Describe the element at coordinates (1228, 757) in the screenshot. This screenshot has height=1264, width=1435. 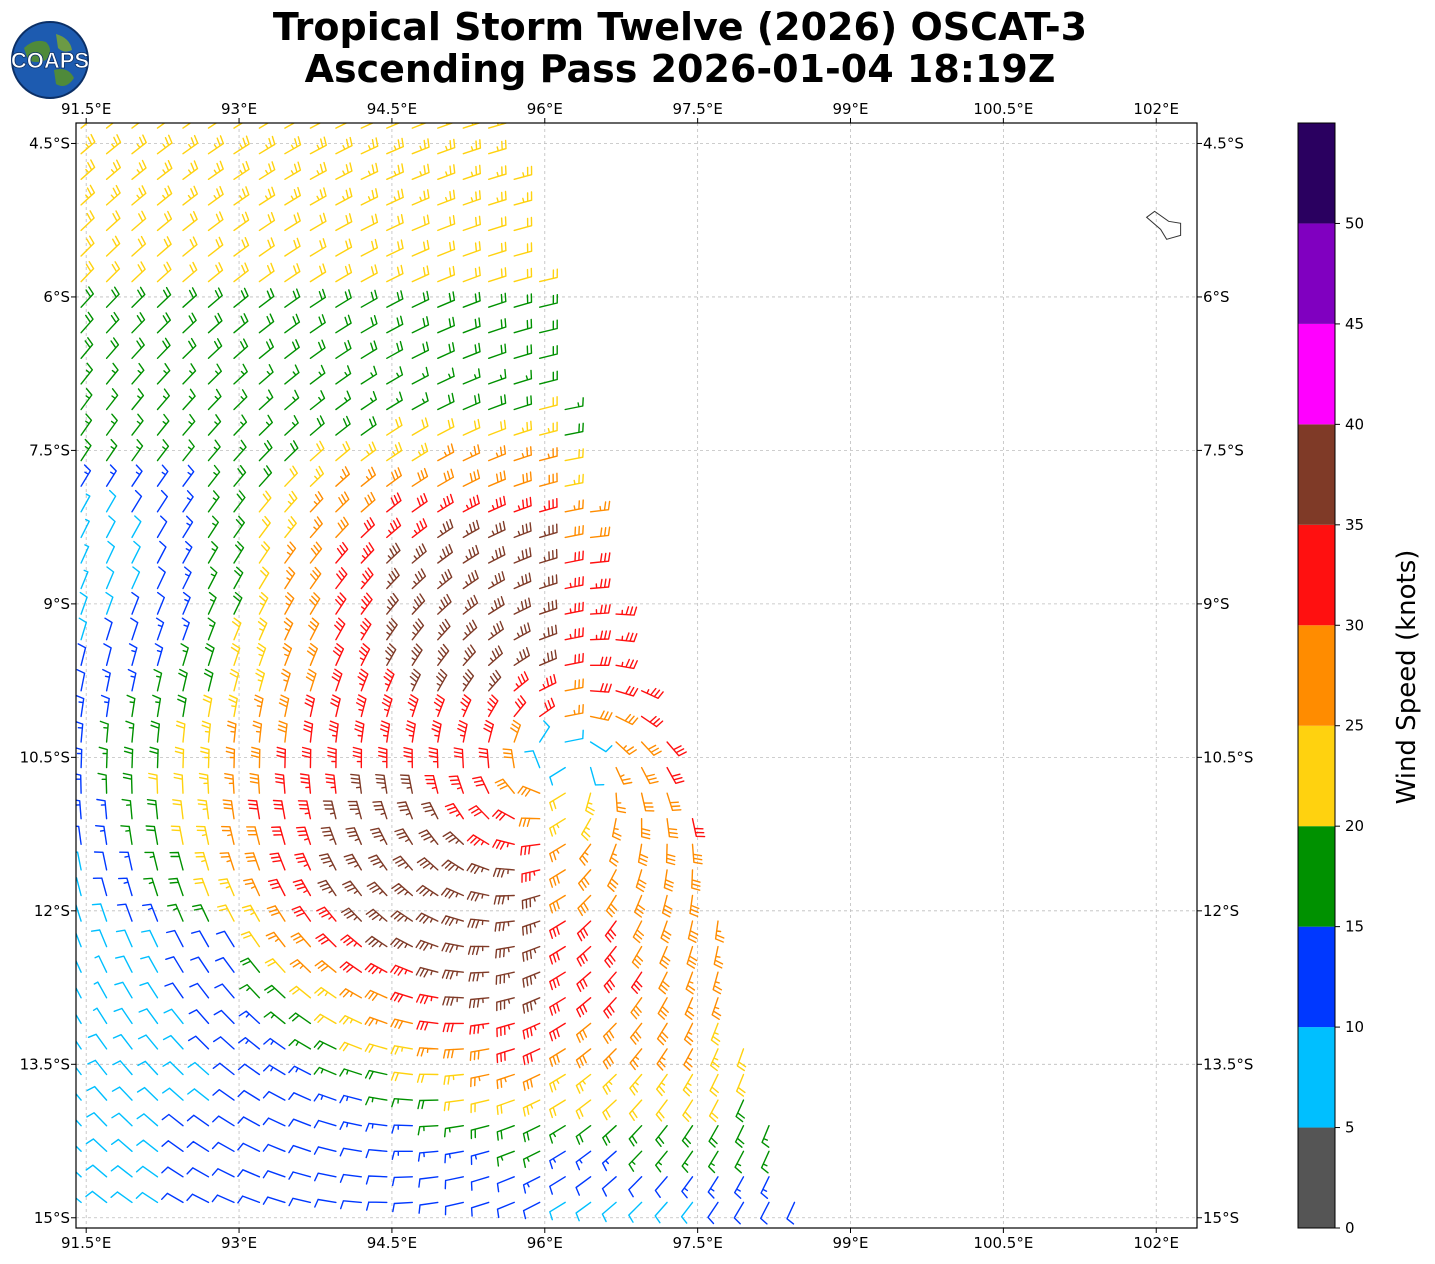
I see `lat-label-right: 10.5°S` at that location.